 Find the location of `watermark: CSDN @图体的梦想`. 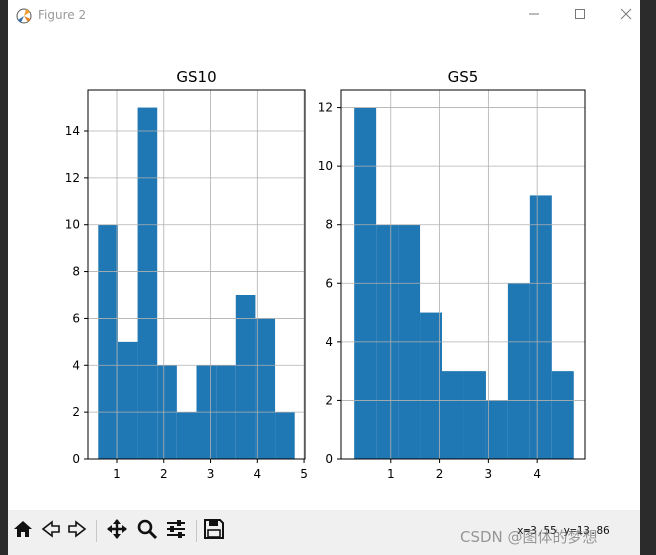

watermark: CSDN @图体的梦想 is located at coordinates (529, 537).